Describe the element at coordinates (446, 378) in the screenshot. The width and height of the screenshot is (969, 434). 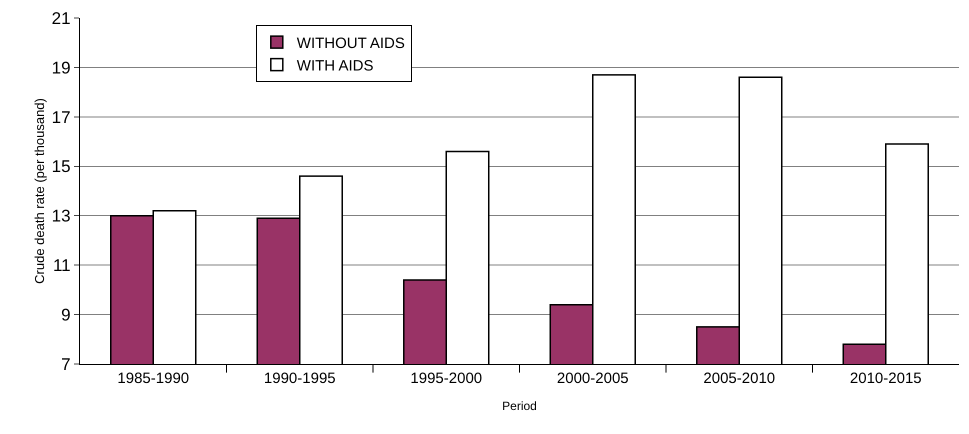
I see `x-tick-label: 1995-2000` at that location.